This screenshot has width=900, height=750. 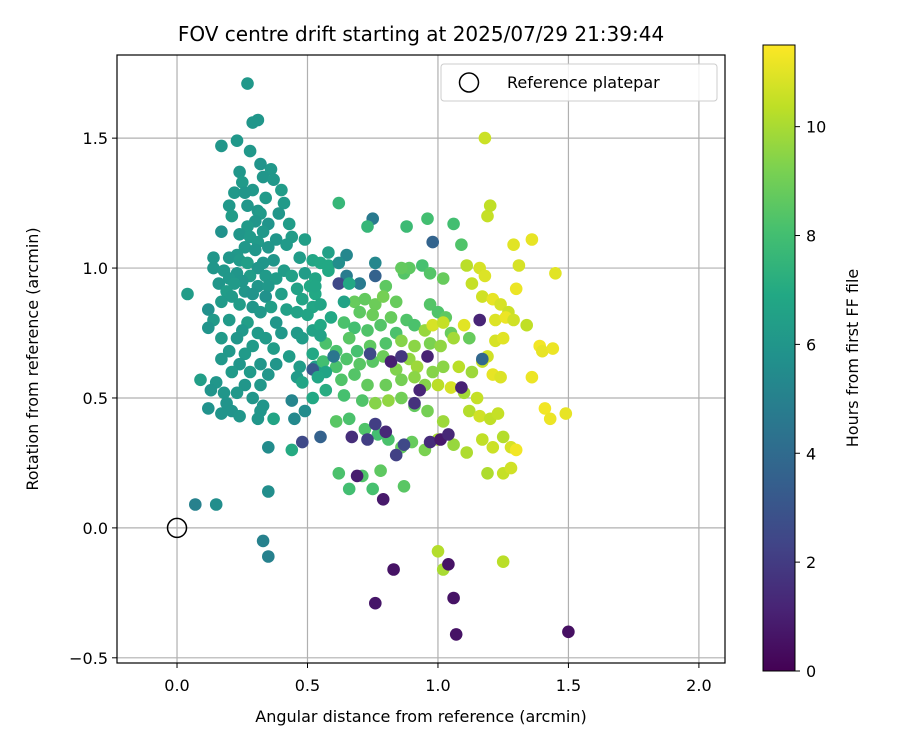 I want to click on legend-marker-icon, so click(x=469, y=82).